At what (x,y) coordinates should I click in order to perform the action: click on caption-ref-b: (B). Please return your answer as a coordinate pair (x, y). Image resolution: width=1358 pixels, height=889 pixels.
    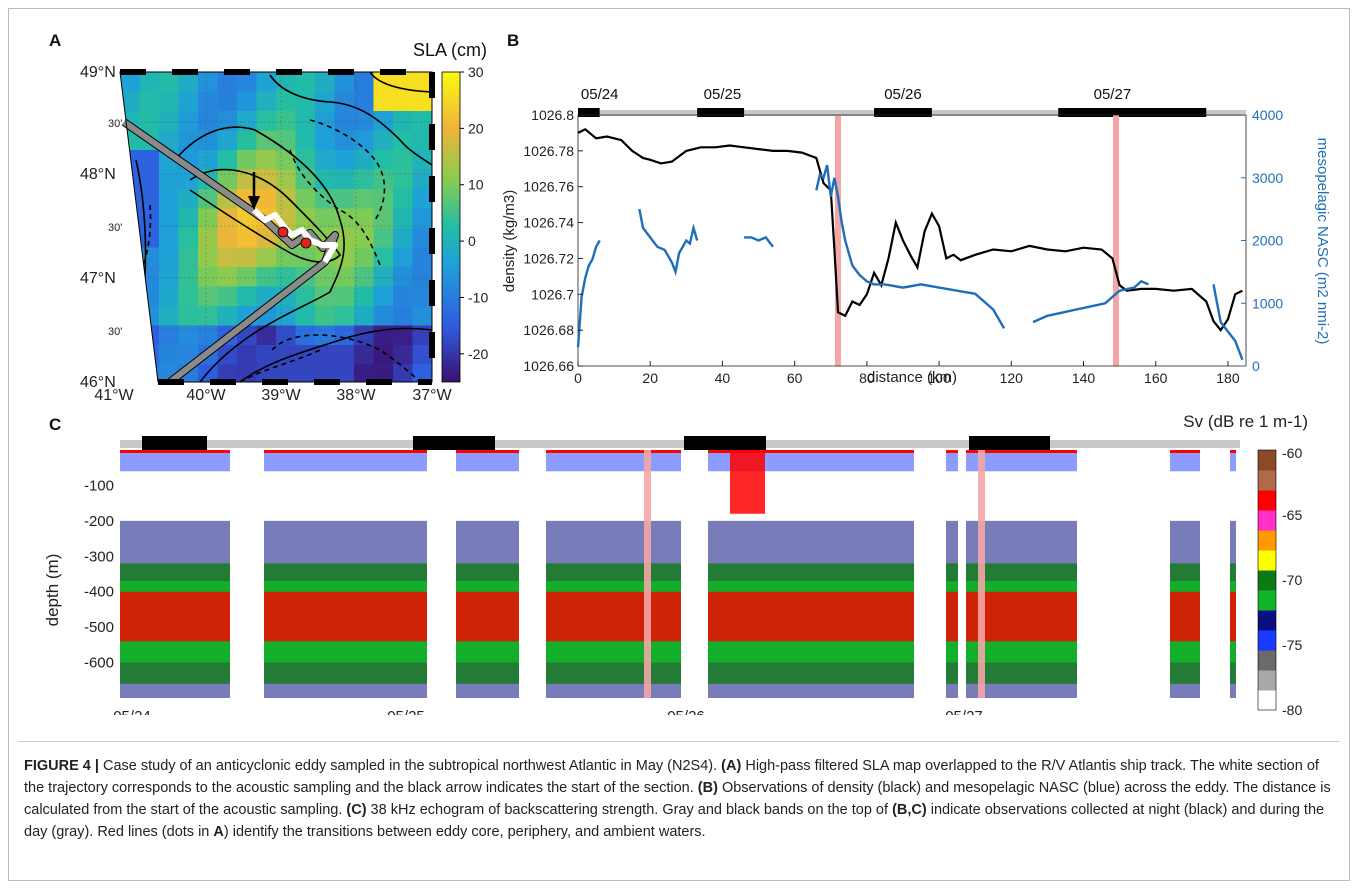
    Looking at the image, I should click on (707, 788).